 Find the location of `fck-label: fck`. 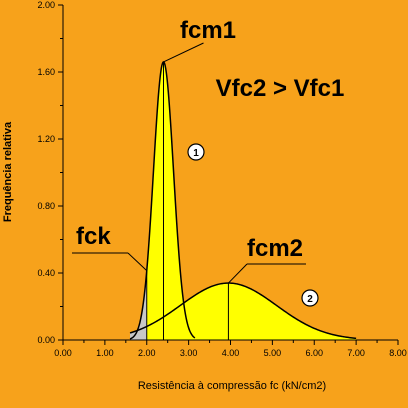

fck-label: fck is located at coordinates (93, 236).